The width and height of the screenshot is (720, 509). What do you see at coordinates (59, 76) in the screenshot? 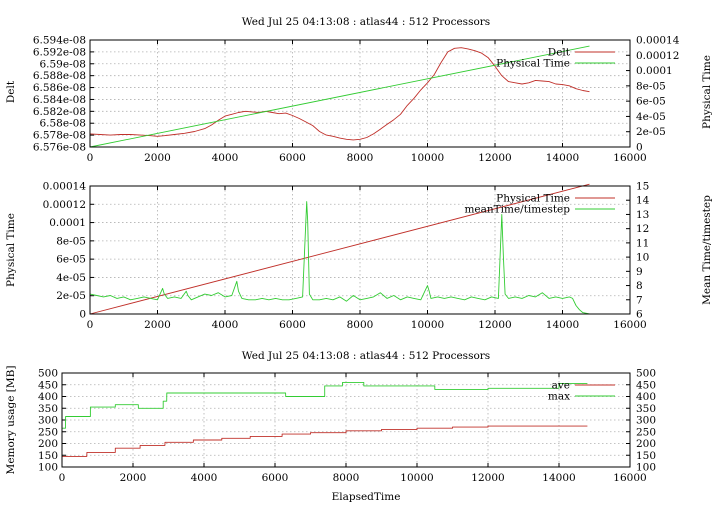
I see `y-tick-label: 6.588e-08` at bounding box center [59, 76].